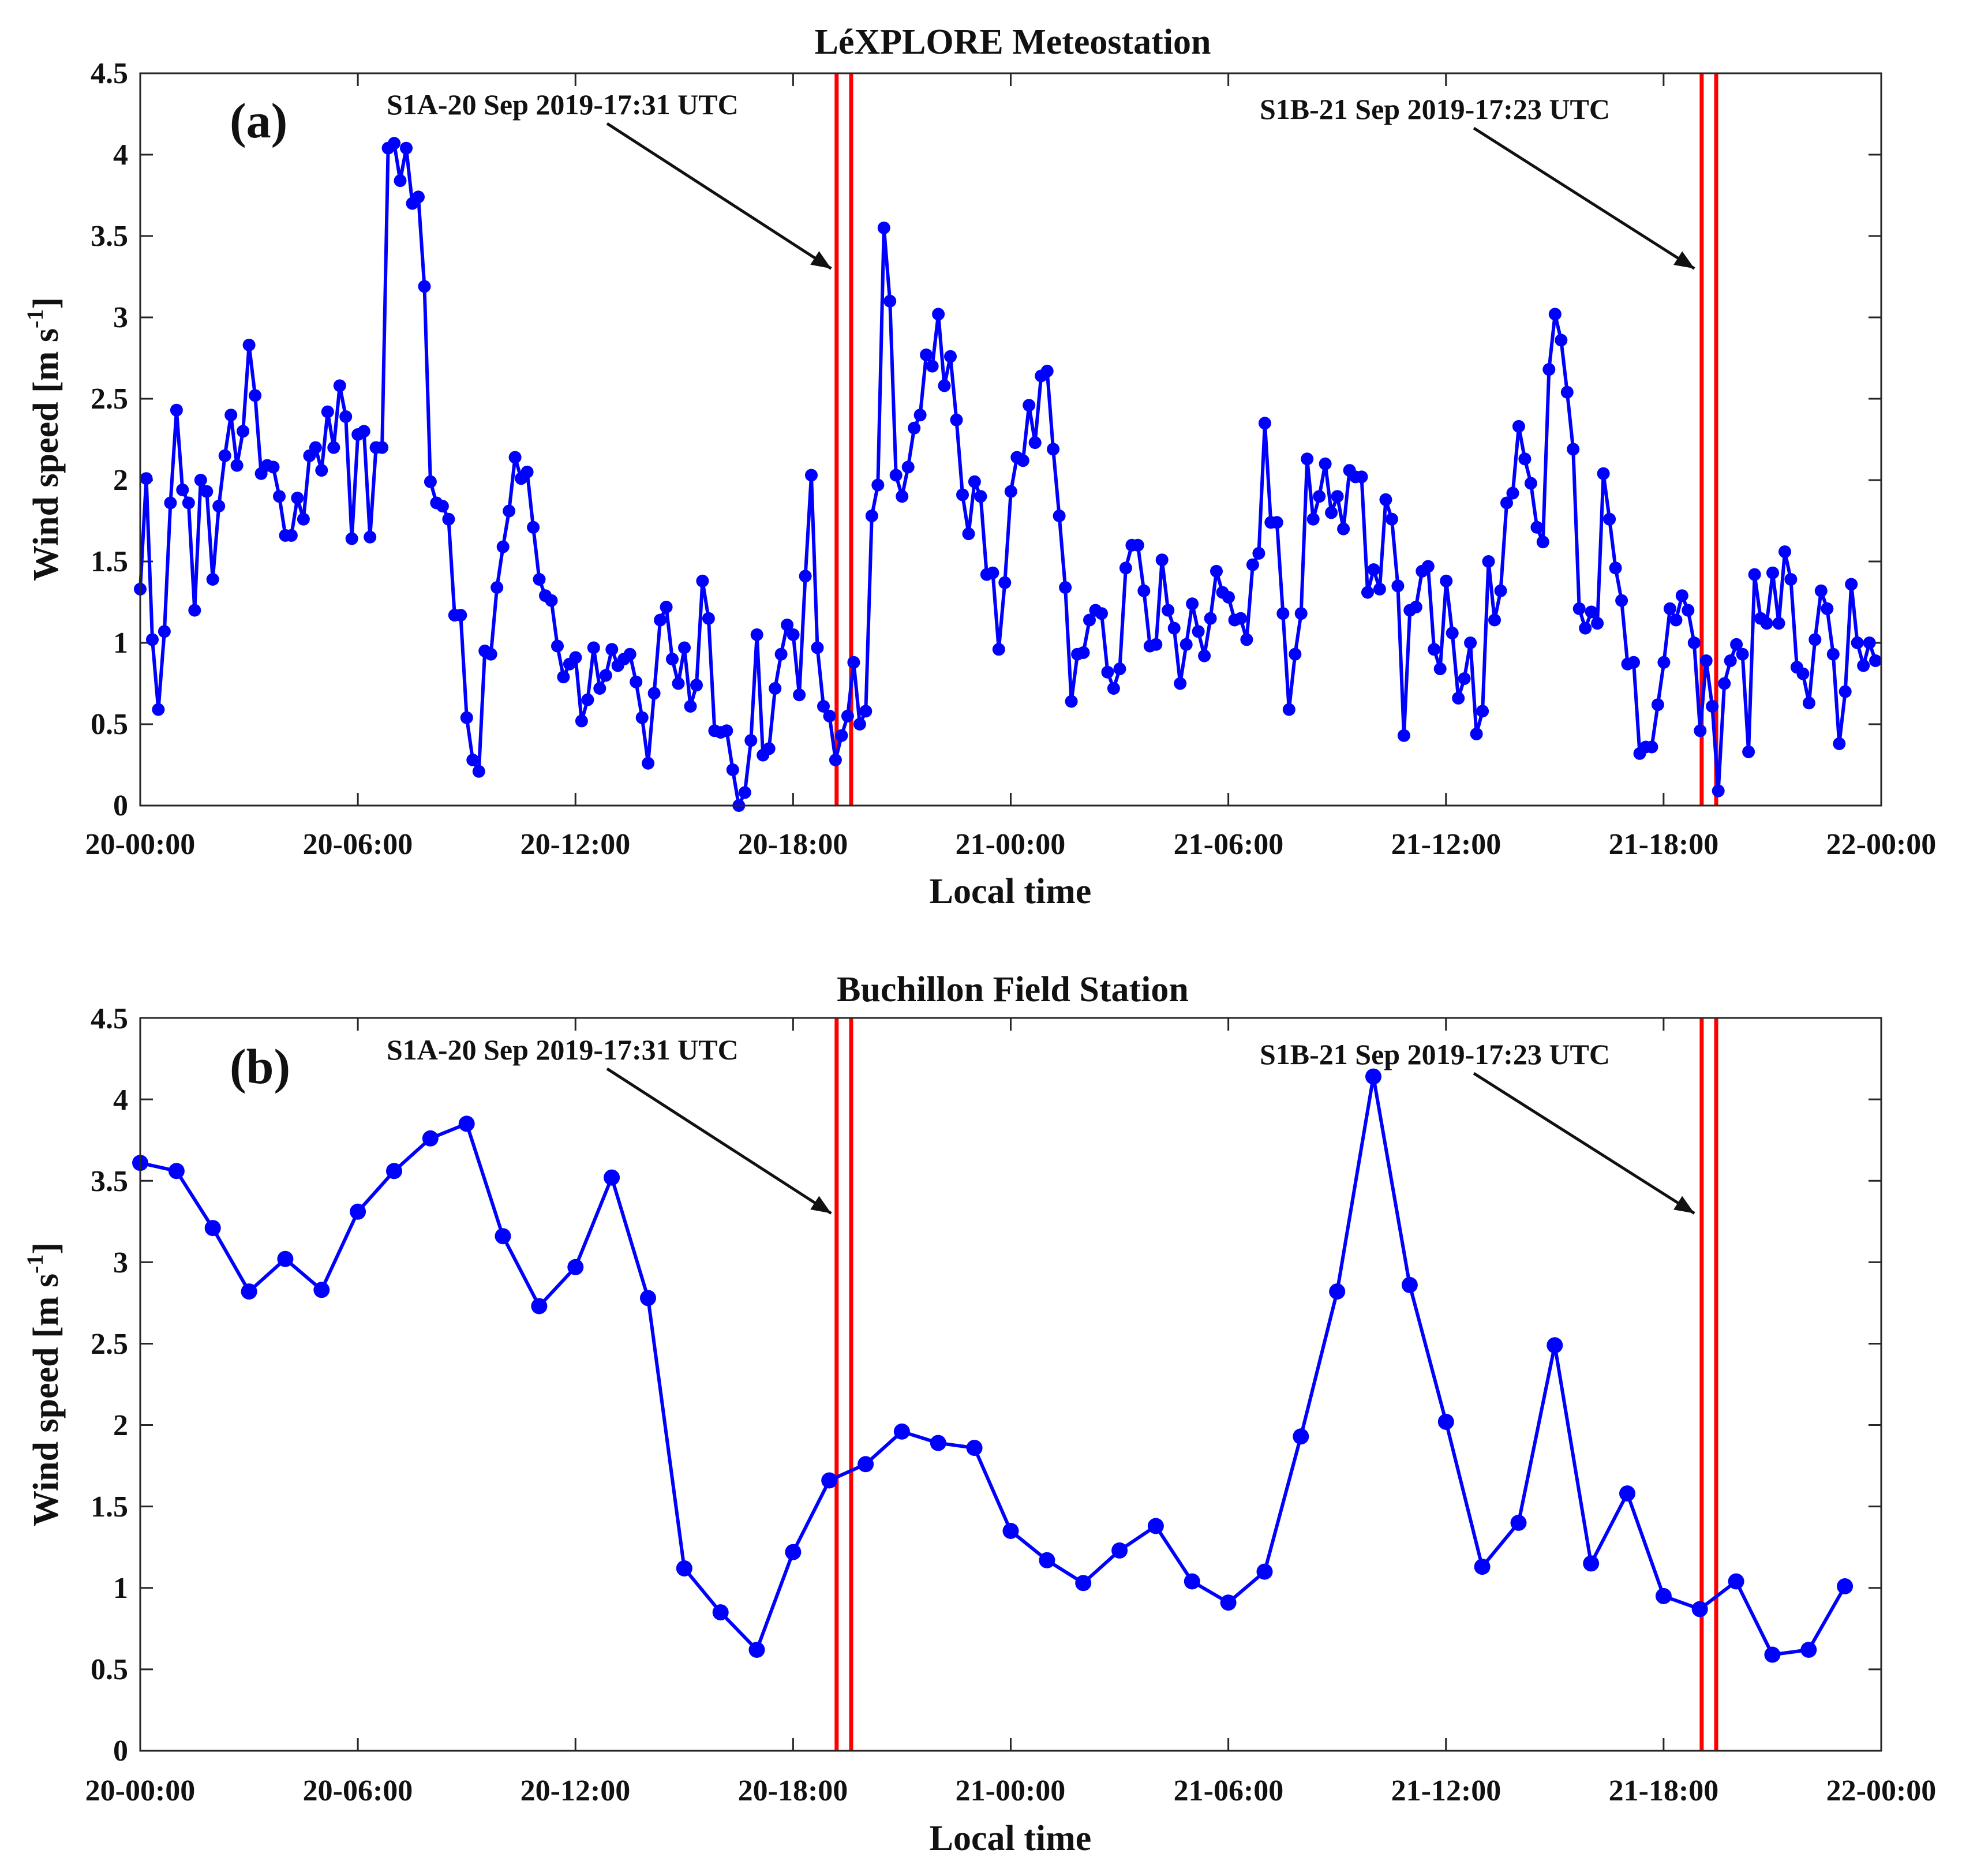  Describe the element at coordinates (109, 724) in the screenshot. I see `chart-a-ytick-label: 0.5` at that location.